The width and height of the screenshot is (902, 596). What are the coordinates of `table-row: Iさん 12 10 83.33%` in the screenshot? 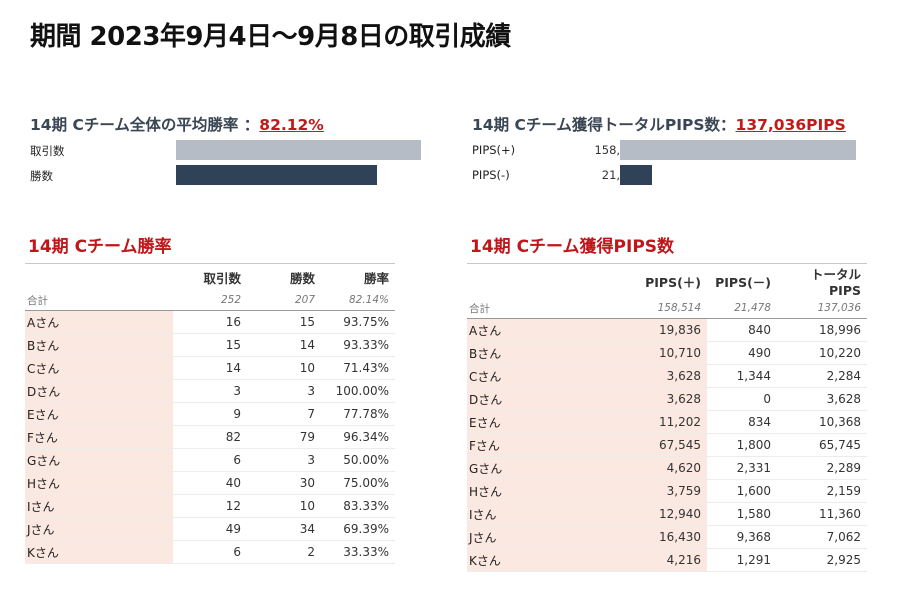 It's located at (210, 506).